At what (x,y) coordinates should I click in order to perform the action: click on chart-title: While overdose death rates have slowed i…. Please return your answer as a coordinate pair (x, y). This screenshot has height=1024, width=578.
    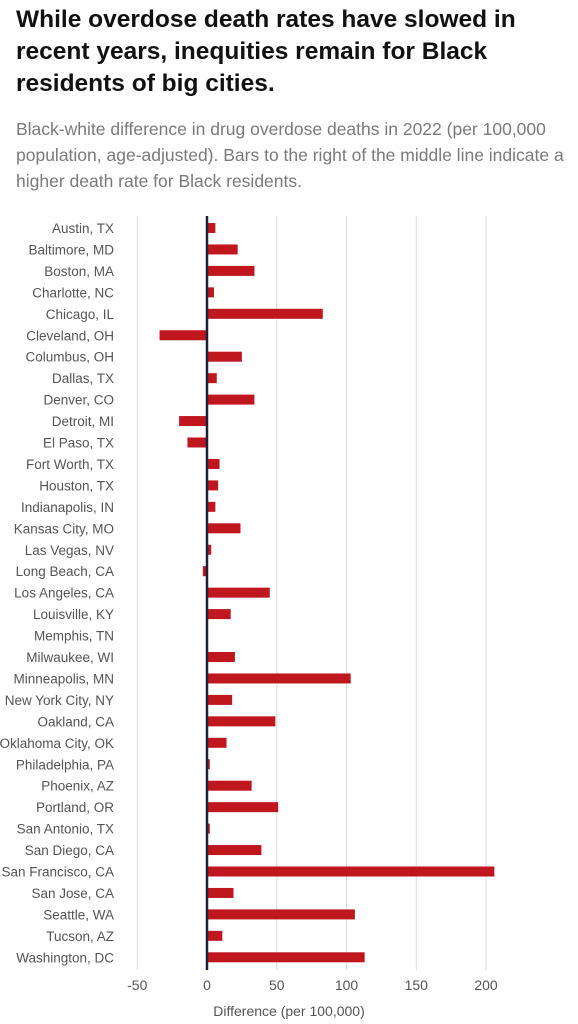
    Looking at the image, I should click on (266, 51).